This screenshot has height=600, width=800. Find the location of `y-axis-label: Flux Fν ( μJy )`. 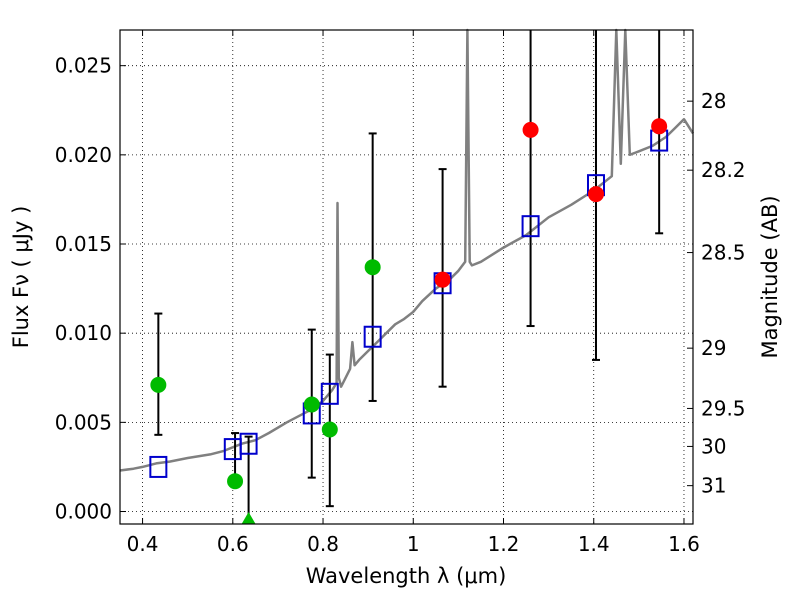

y-axis-label: Flux Fν ( μJy ) is located at coordinates (21, 277).